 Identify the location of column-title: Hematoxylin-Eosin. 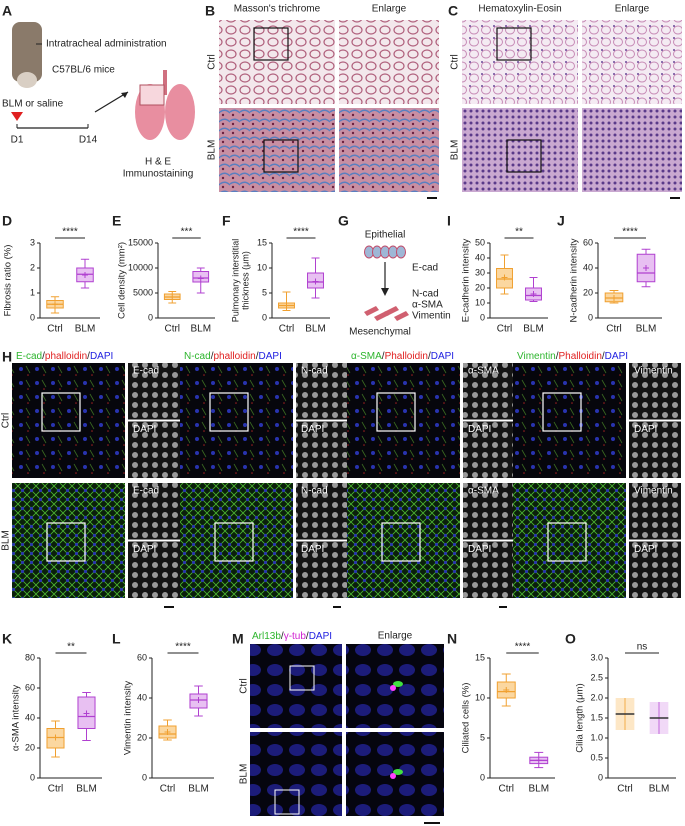
(519, 9).